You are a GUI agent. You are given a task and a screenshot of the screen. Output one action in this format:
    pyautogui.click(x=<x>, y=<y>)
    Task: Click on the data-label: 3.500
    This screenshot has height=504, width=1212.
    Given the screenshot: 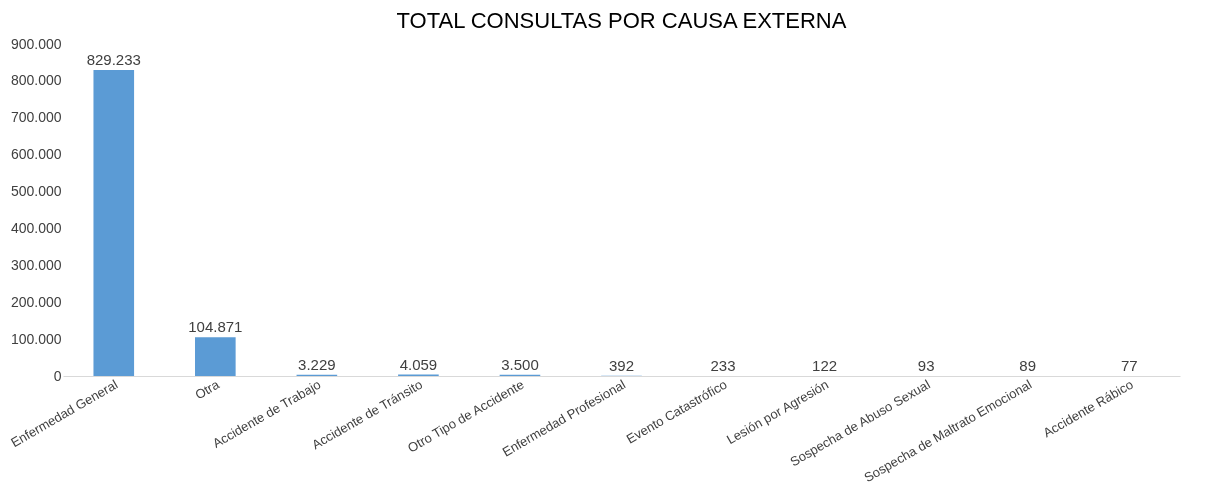 What is the action you would take?
    pyautogui.click(x=520, y=364)
    